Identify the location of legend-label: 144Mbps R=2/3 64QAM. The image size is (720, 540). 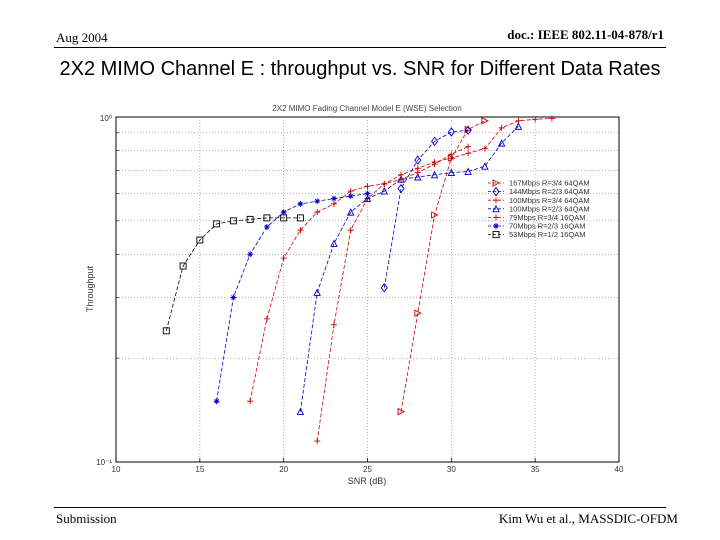
(549, 191).